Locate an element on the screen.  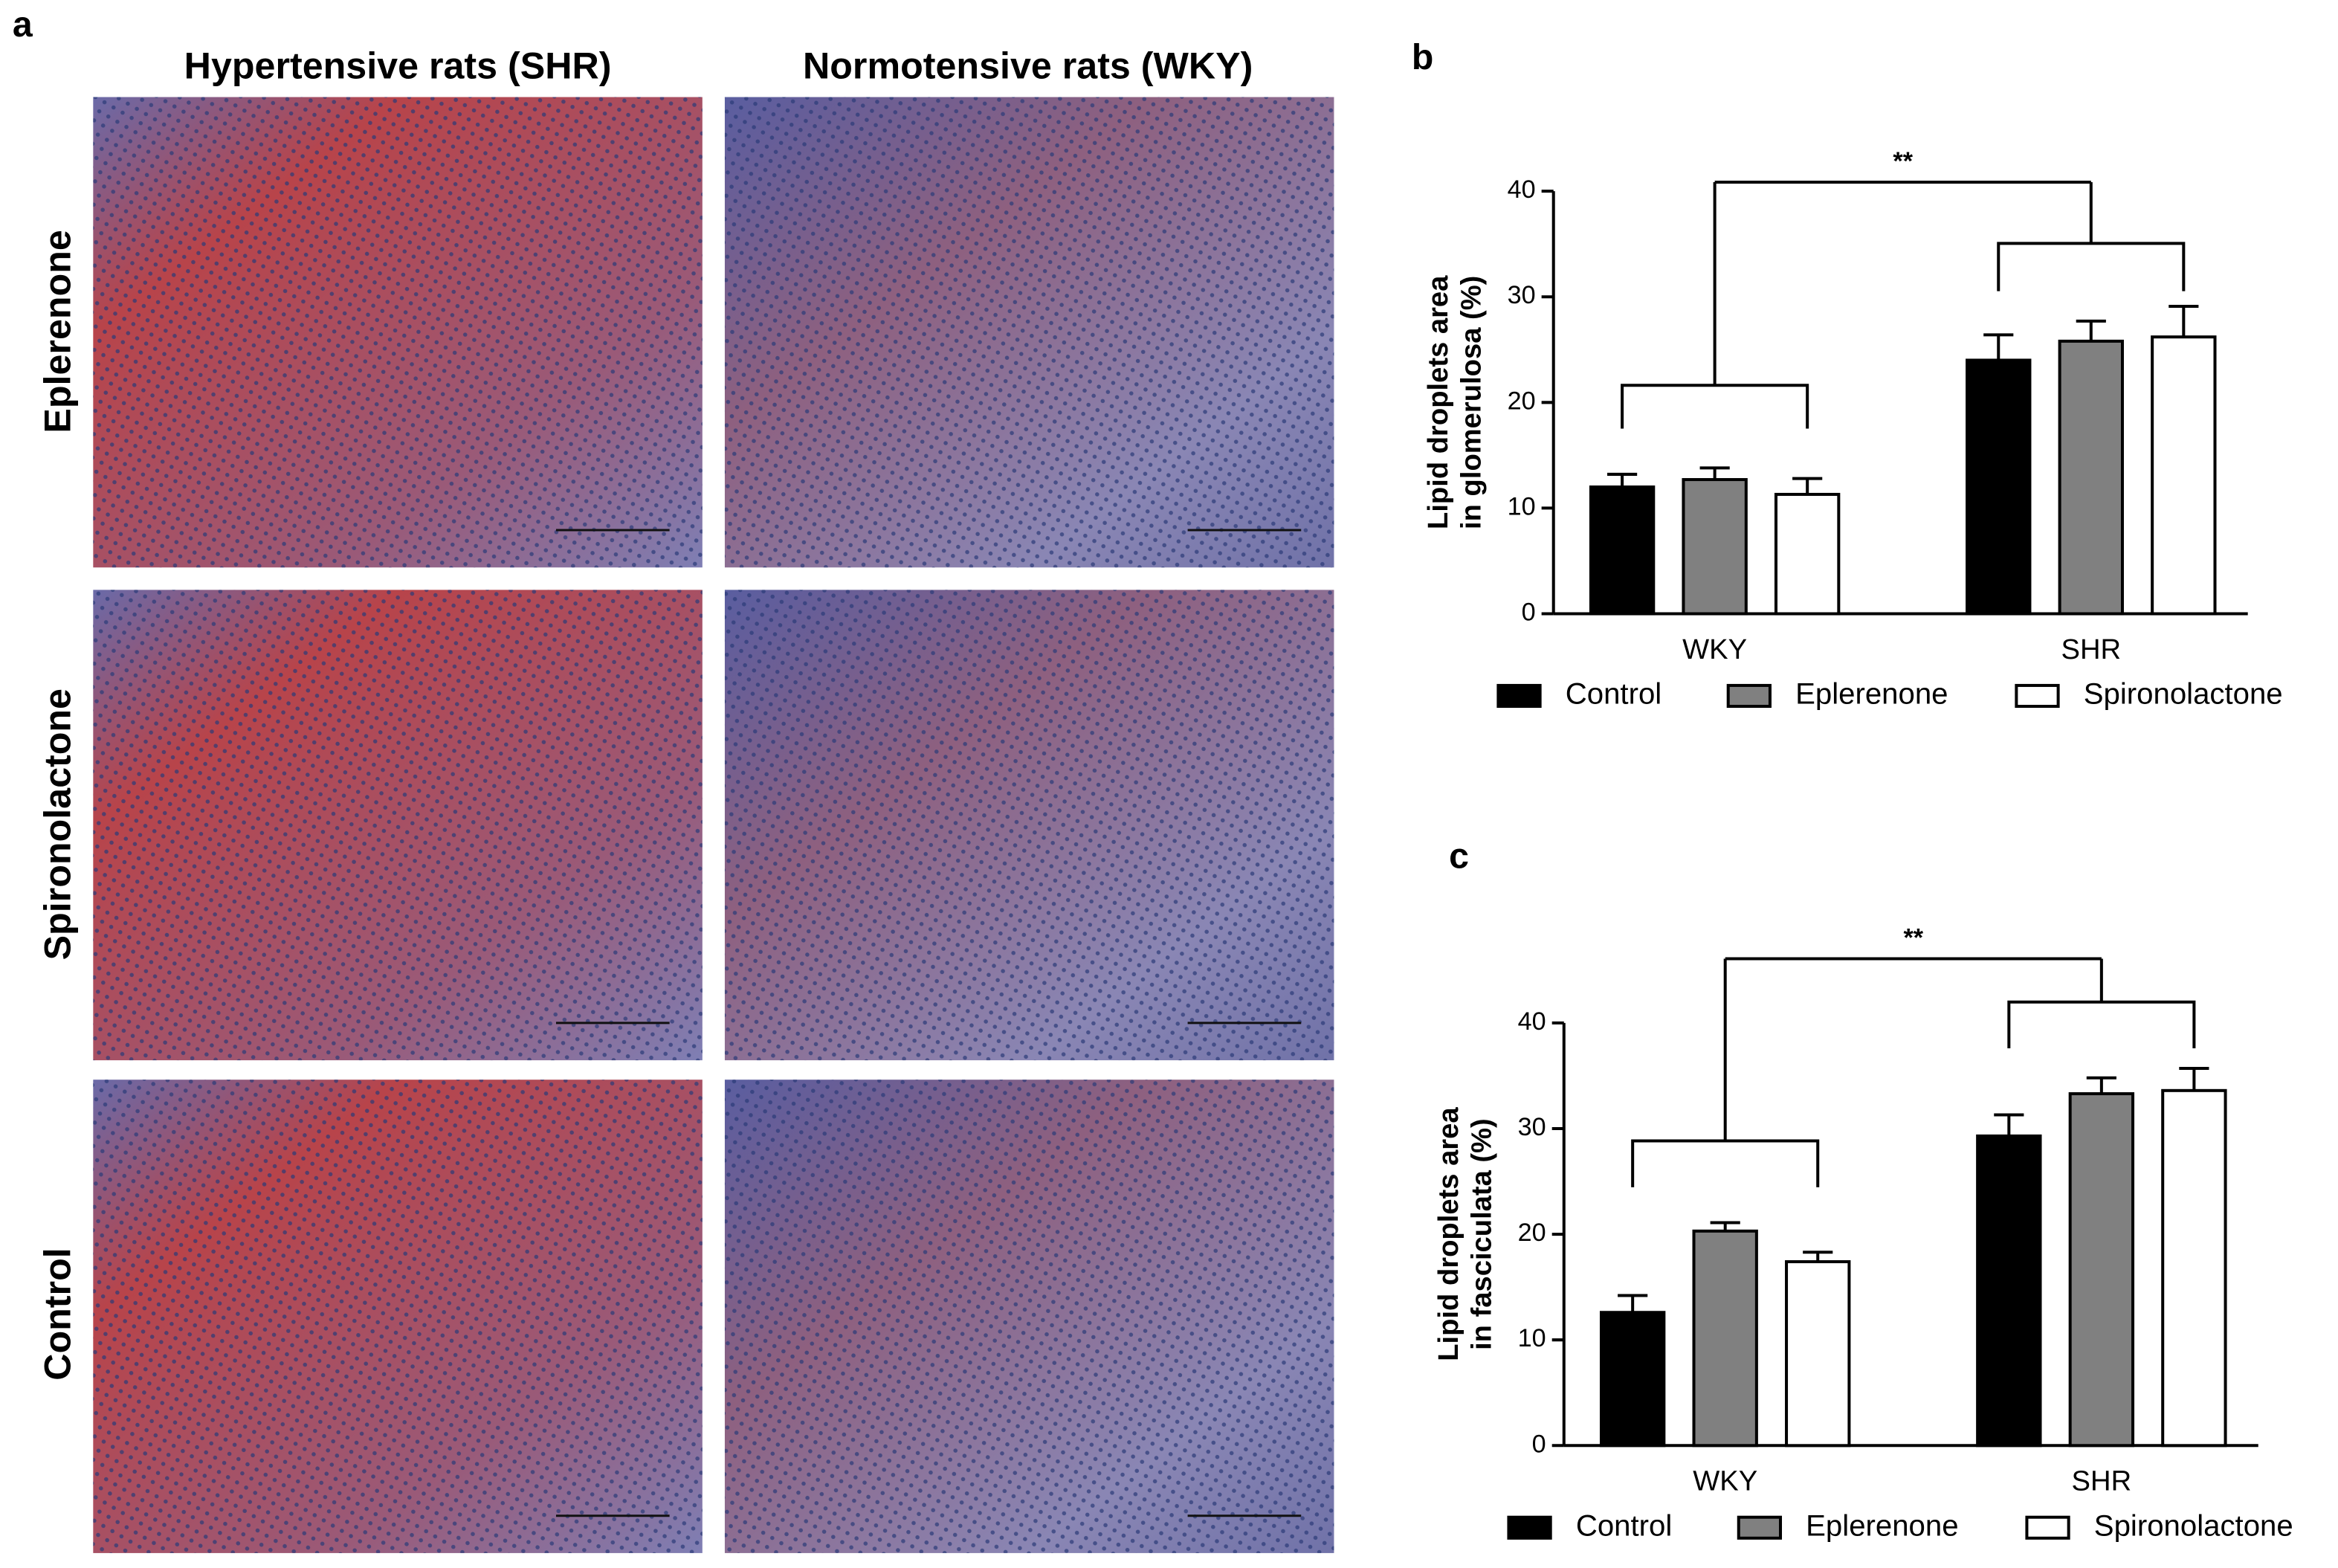
y-axis-label: Lipid droplets areain glomerulosa (%) is located at coordinates (1454, 402).